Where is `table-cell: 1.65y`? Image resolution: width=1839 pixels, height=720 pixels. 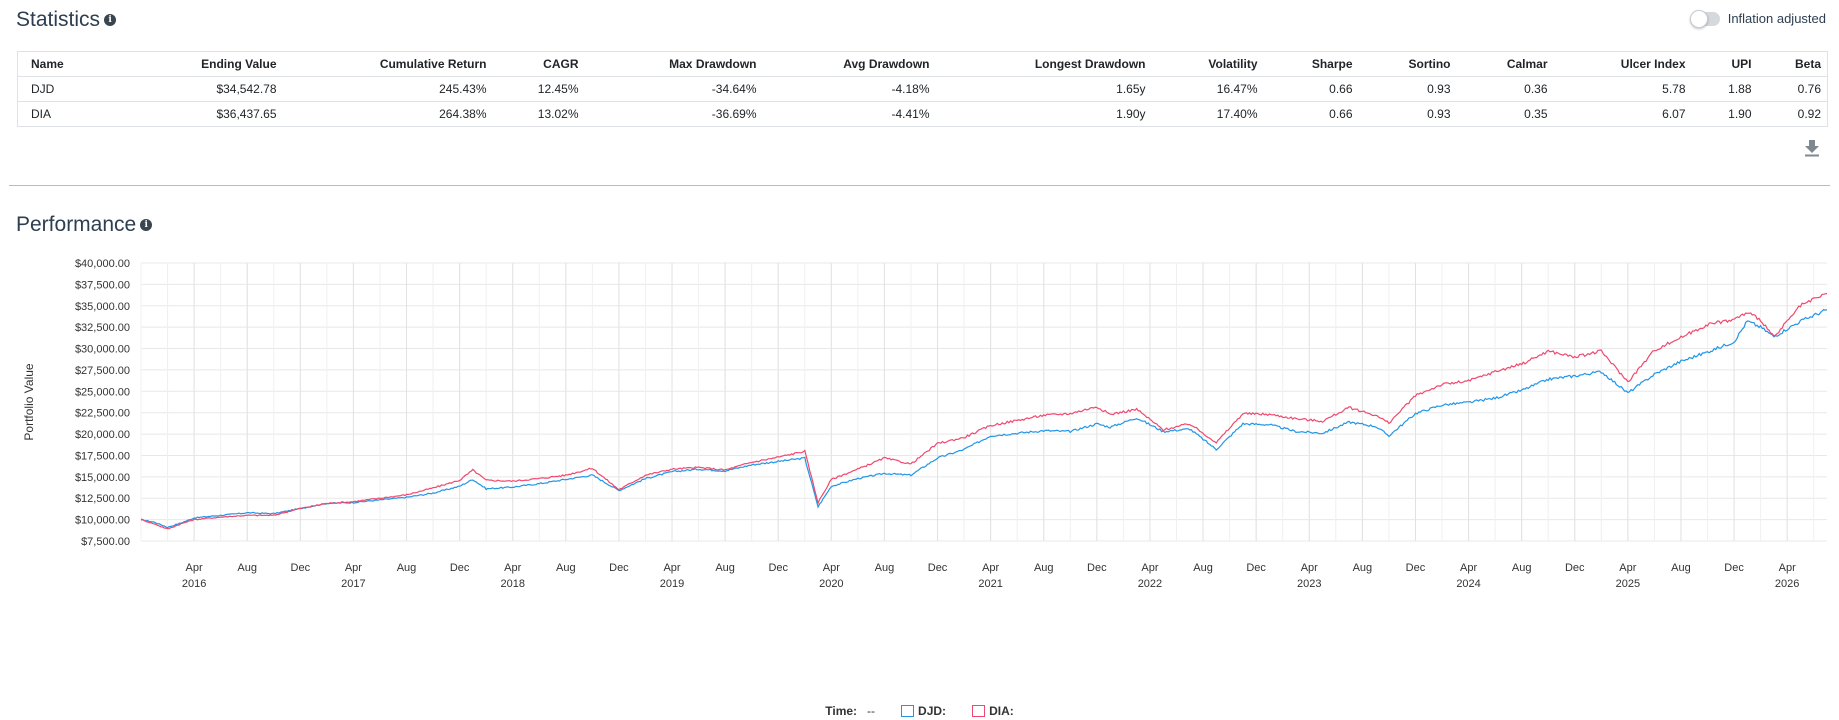
table-cell: 1.65y is located at coordinates (1043, 89).